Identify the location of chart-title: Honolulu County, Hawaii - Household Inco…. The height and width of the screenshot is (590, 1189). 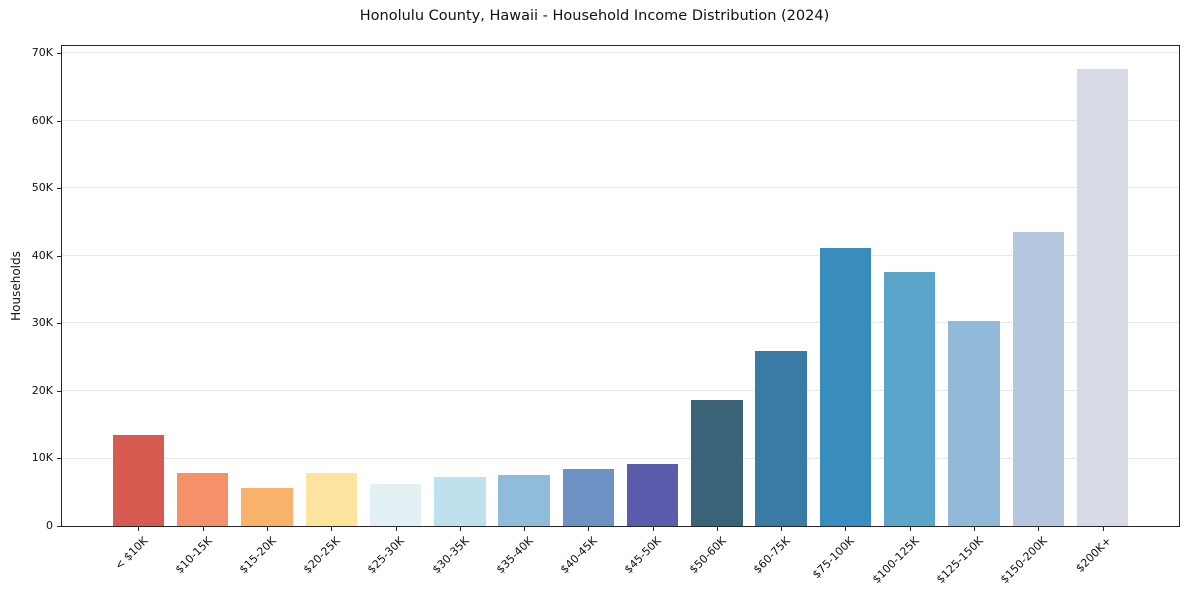
(594, 16).